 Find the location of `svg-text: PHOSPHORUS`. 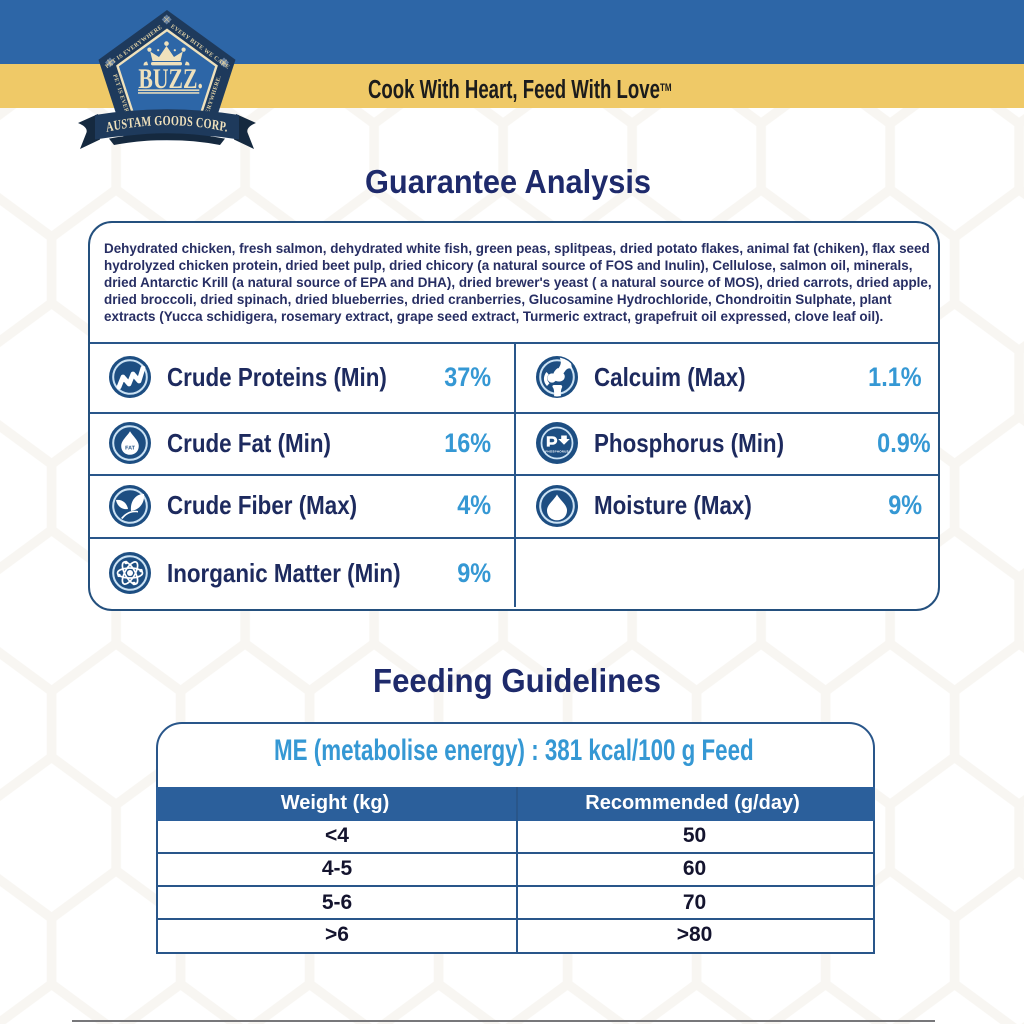

svg-text: PHOSPHORUS is located at coordinates (556, 452).